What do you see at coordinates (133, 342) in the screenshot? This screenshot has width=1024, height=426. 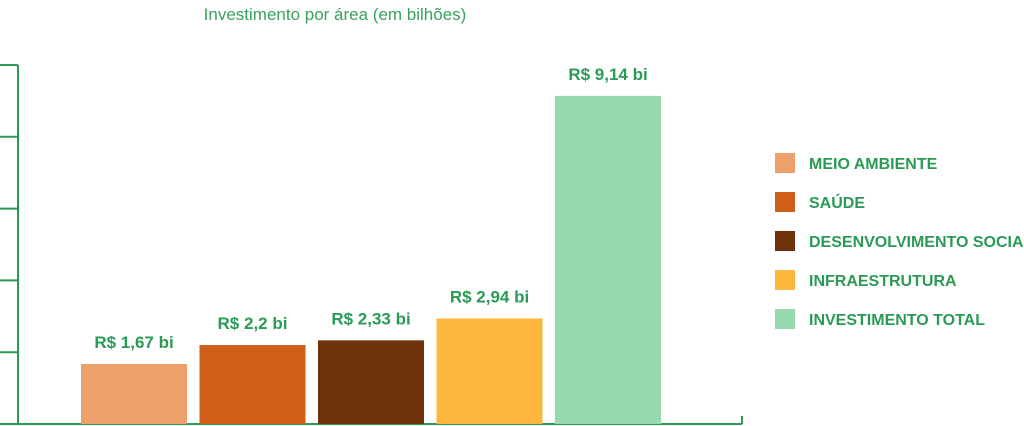 I see `data-label: R$ 1,67 bi` at bounding box center [133, 342].